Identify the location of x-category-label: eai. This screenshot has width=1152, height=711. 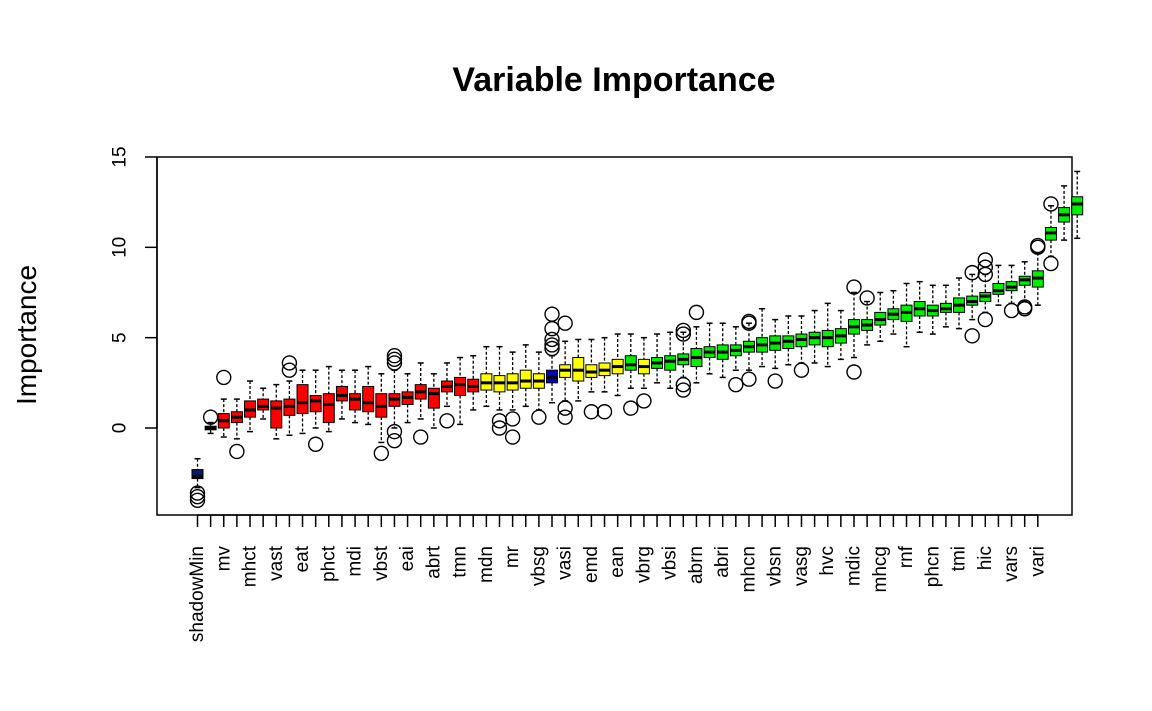
(407, 558).